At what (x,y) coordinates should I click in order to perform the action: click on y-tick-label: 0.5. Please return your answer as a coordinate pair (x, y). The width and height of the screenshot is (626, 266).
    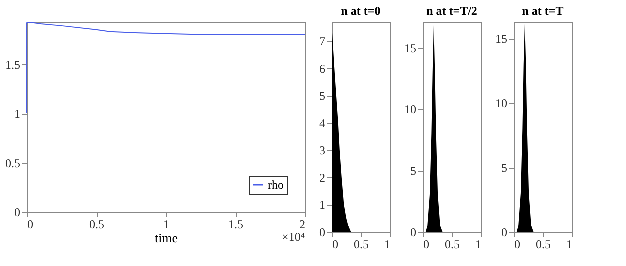
    Looking at the image, I should click on (13, 163).